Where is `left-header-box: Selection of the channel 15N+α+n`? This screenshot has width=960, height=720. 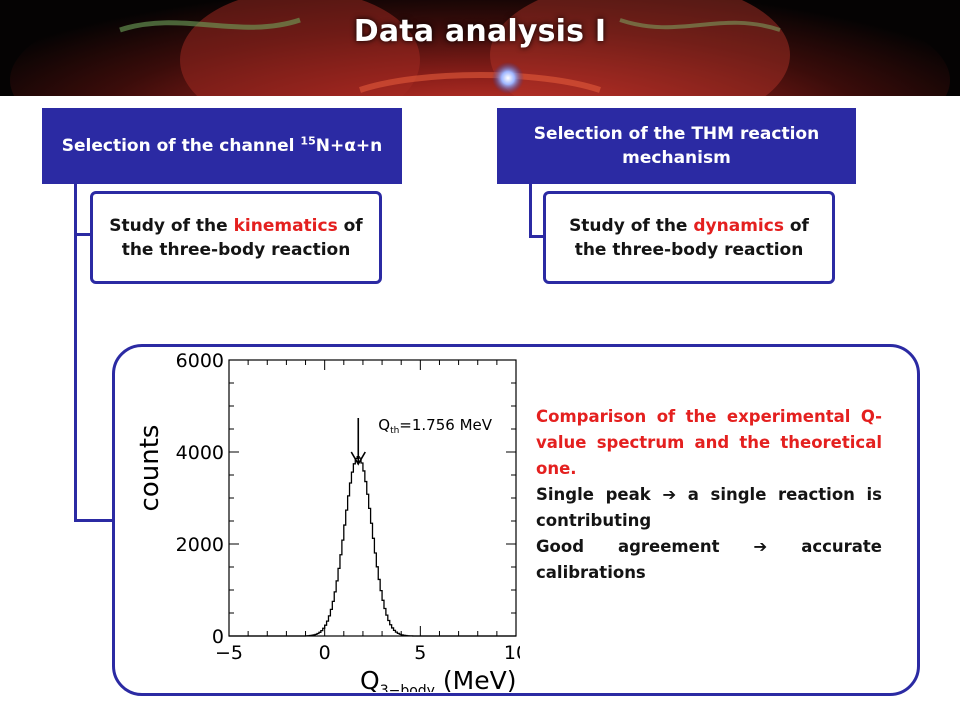 left-header-box: Selection of the channel 15N+α+n is located at coordinates (222, 146).